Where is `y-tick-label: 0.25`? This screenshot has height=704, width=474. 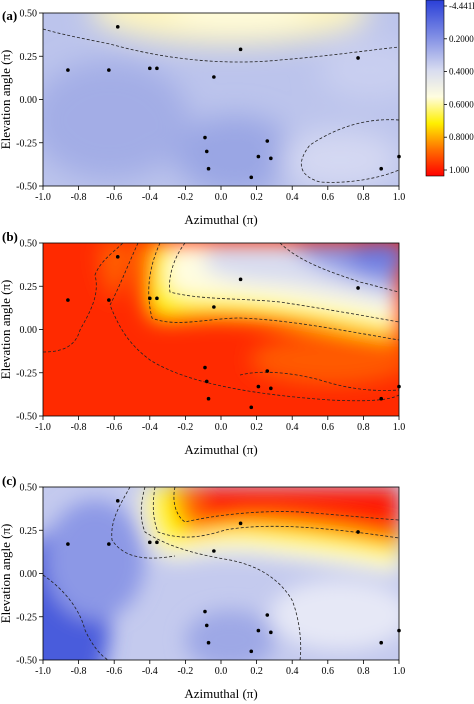
y-tick-label: 0.25 is located at coordinates (29, 57).